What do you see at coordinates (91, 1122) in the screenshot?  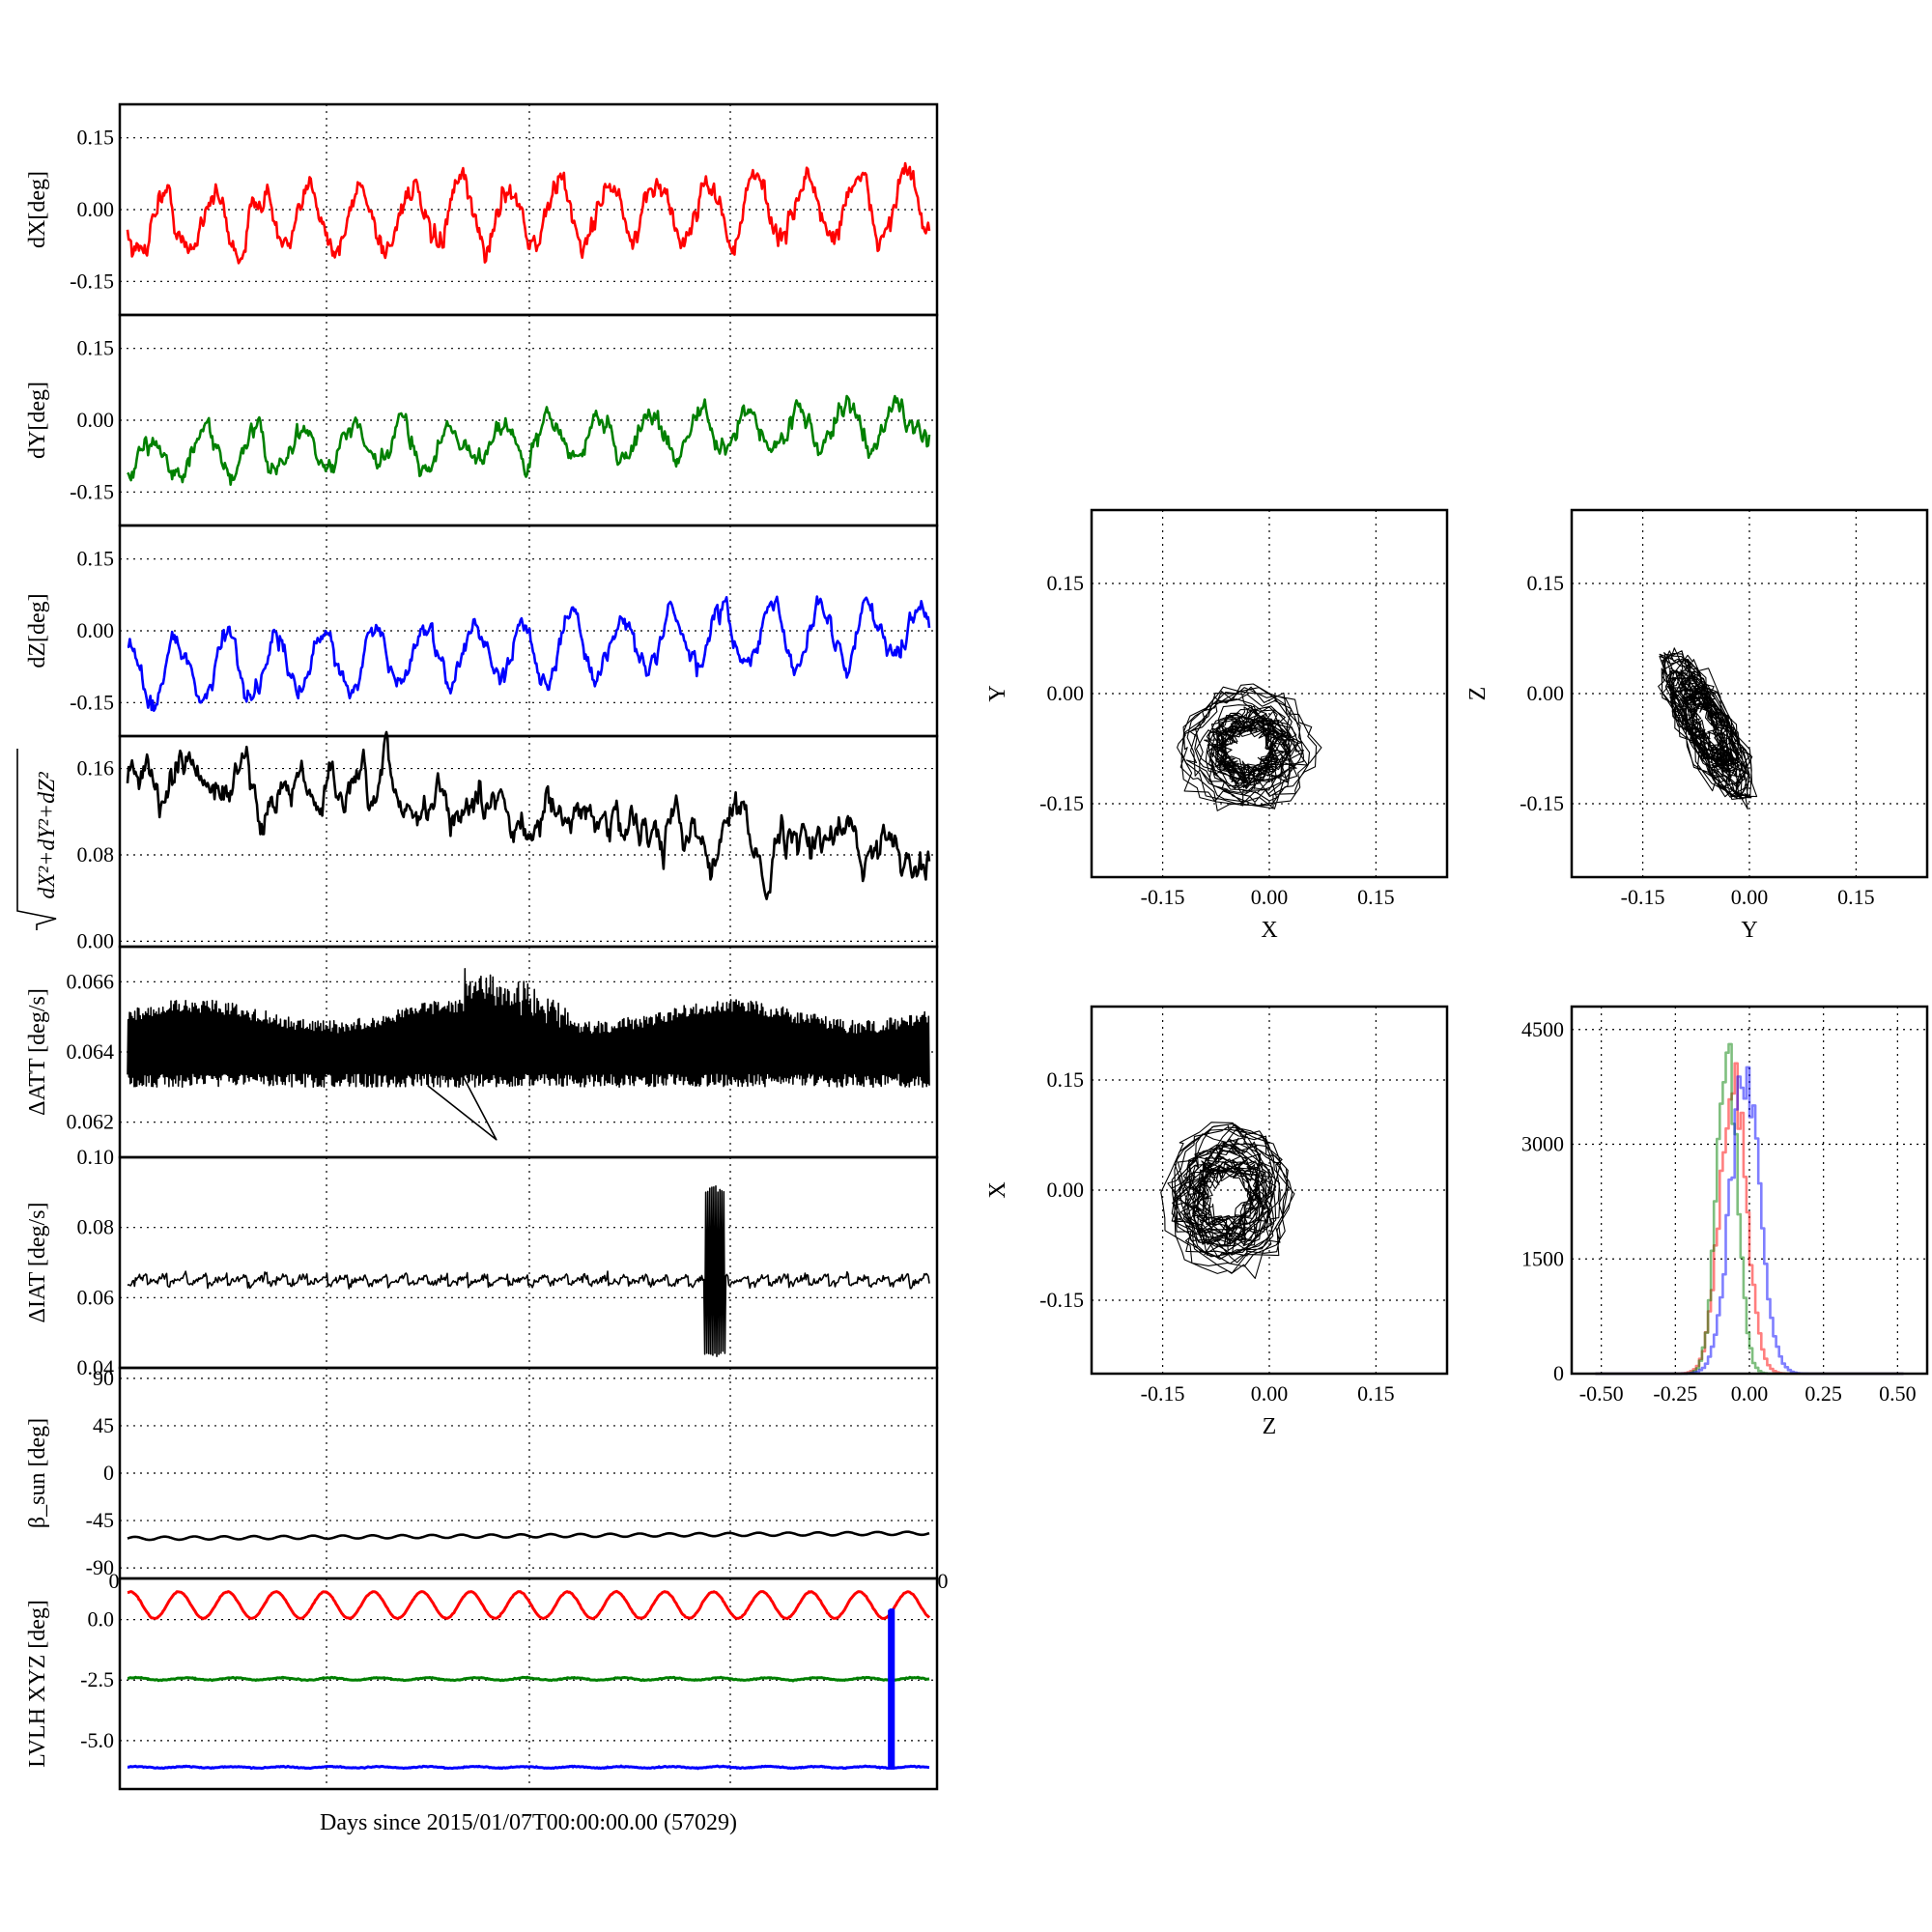 I see `y-tick-label: 0.062` at bounding box center [91, 1122].